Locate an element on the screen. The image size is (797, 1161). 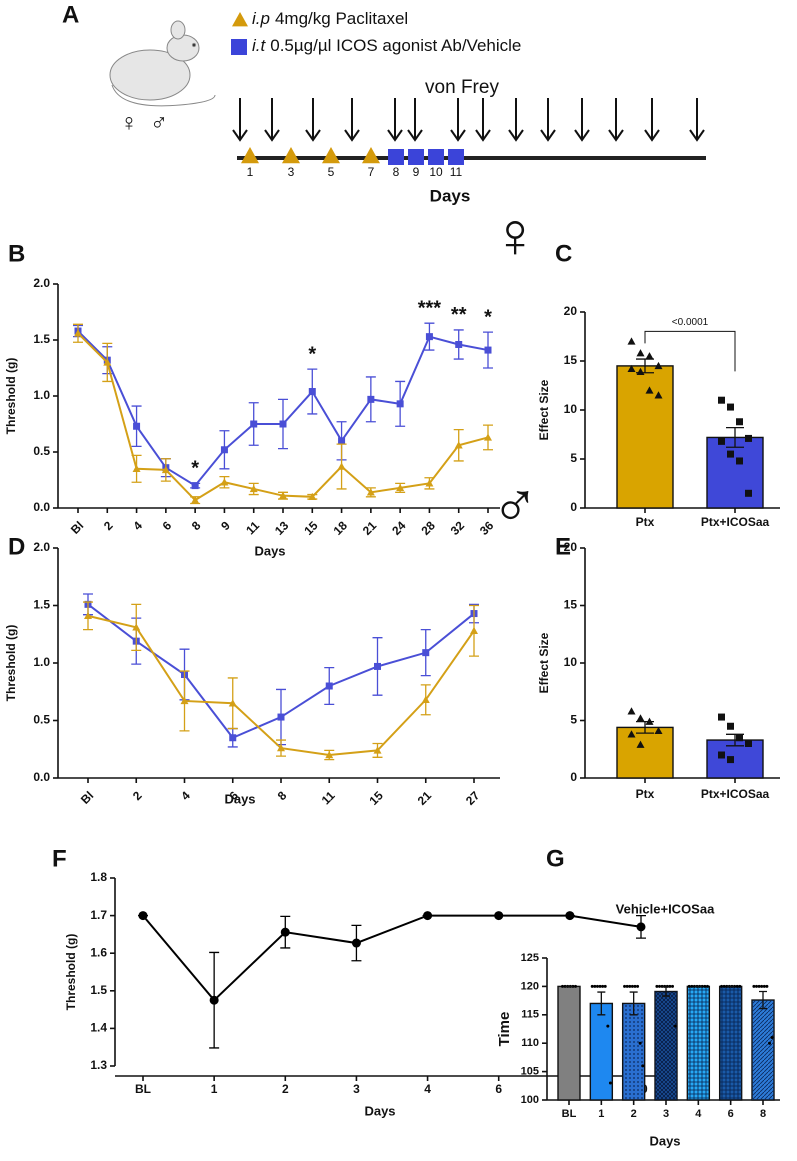
day-label: 9 is located at coordinates (416, 172).